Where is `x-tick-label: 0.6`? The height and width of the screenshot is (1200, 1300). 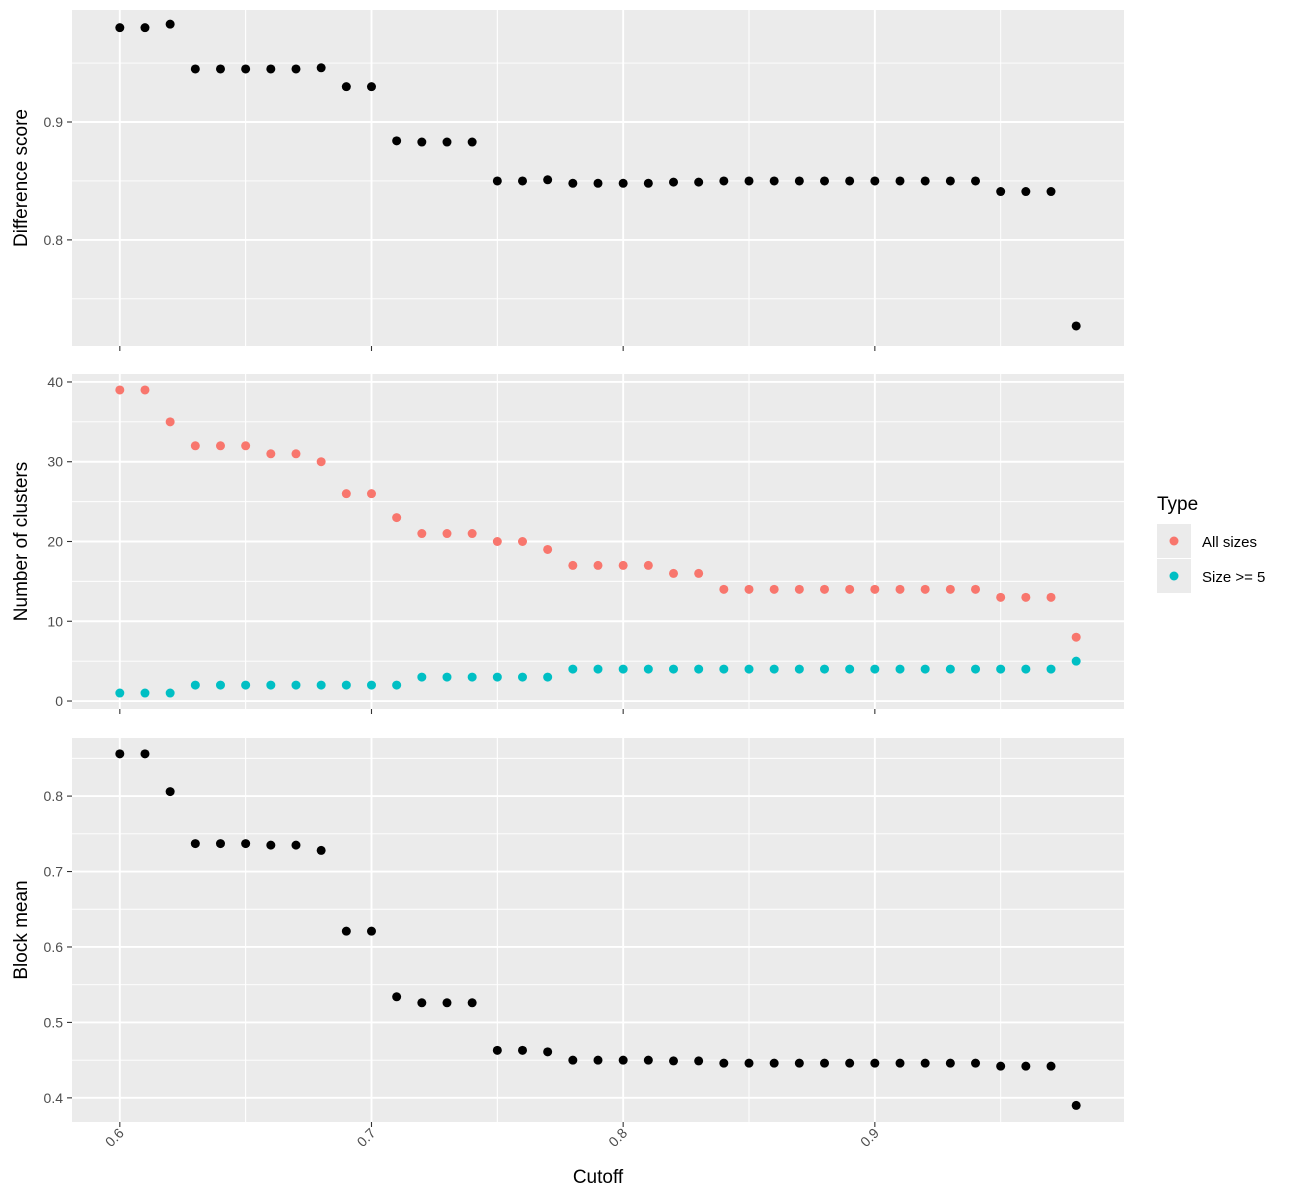
x-tick-label: 0.6 is located at coordinates (114, 1137).